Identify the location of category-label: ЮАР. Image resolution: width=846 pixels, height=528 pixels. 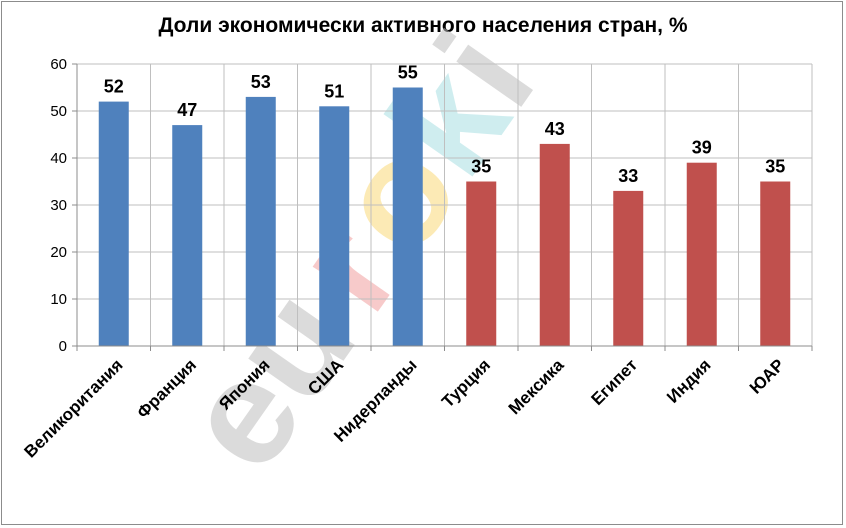
(767, 376).